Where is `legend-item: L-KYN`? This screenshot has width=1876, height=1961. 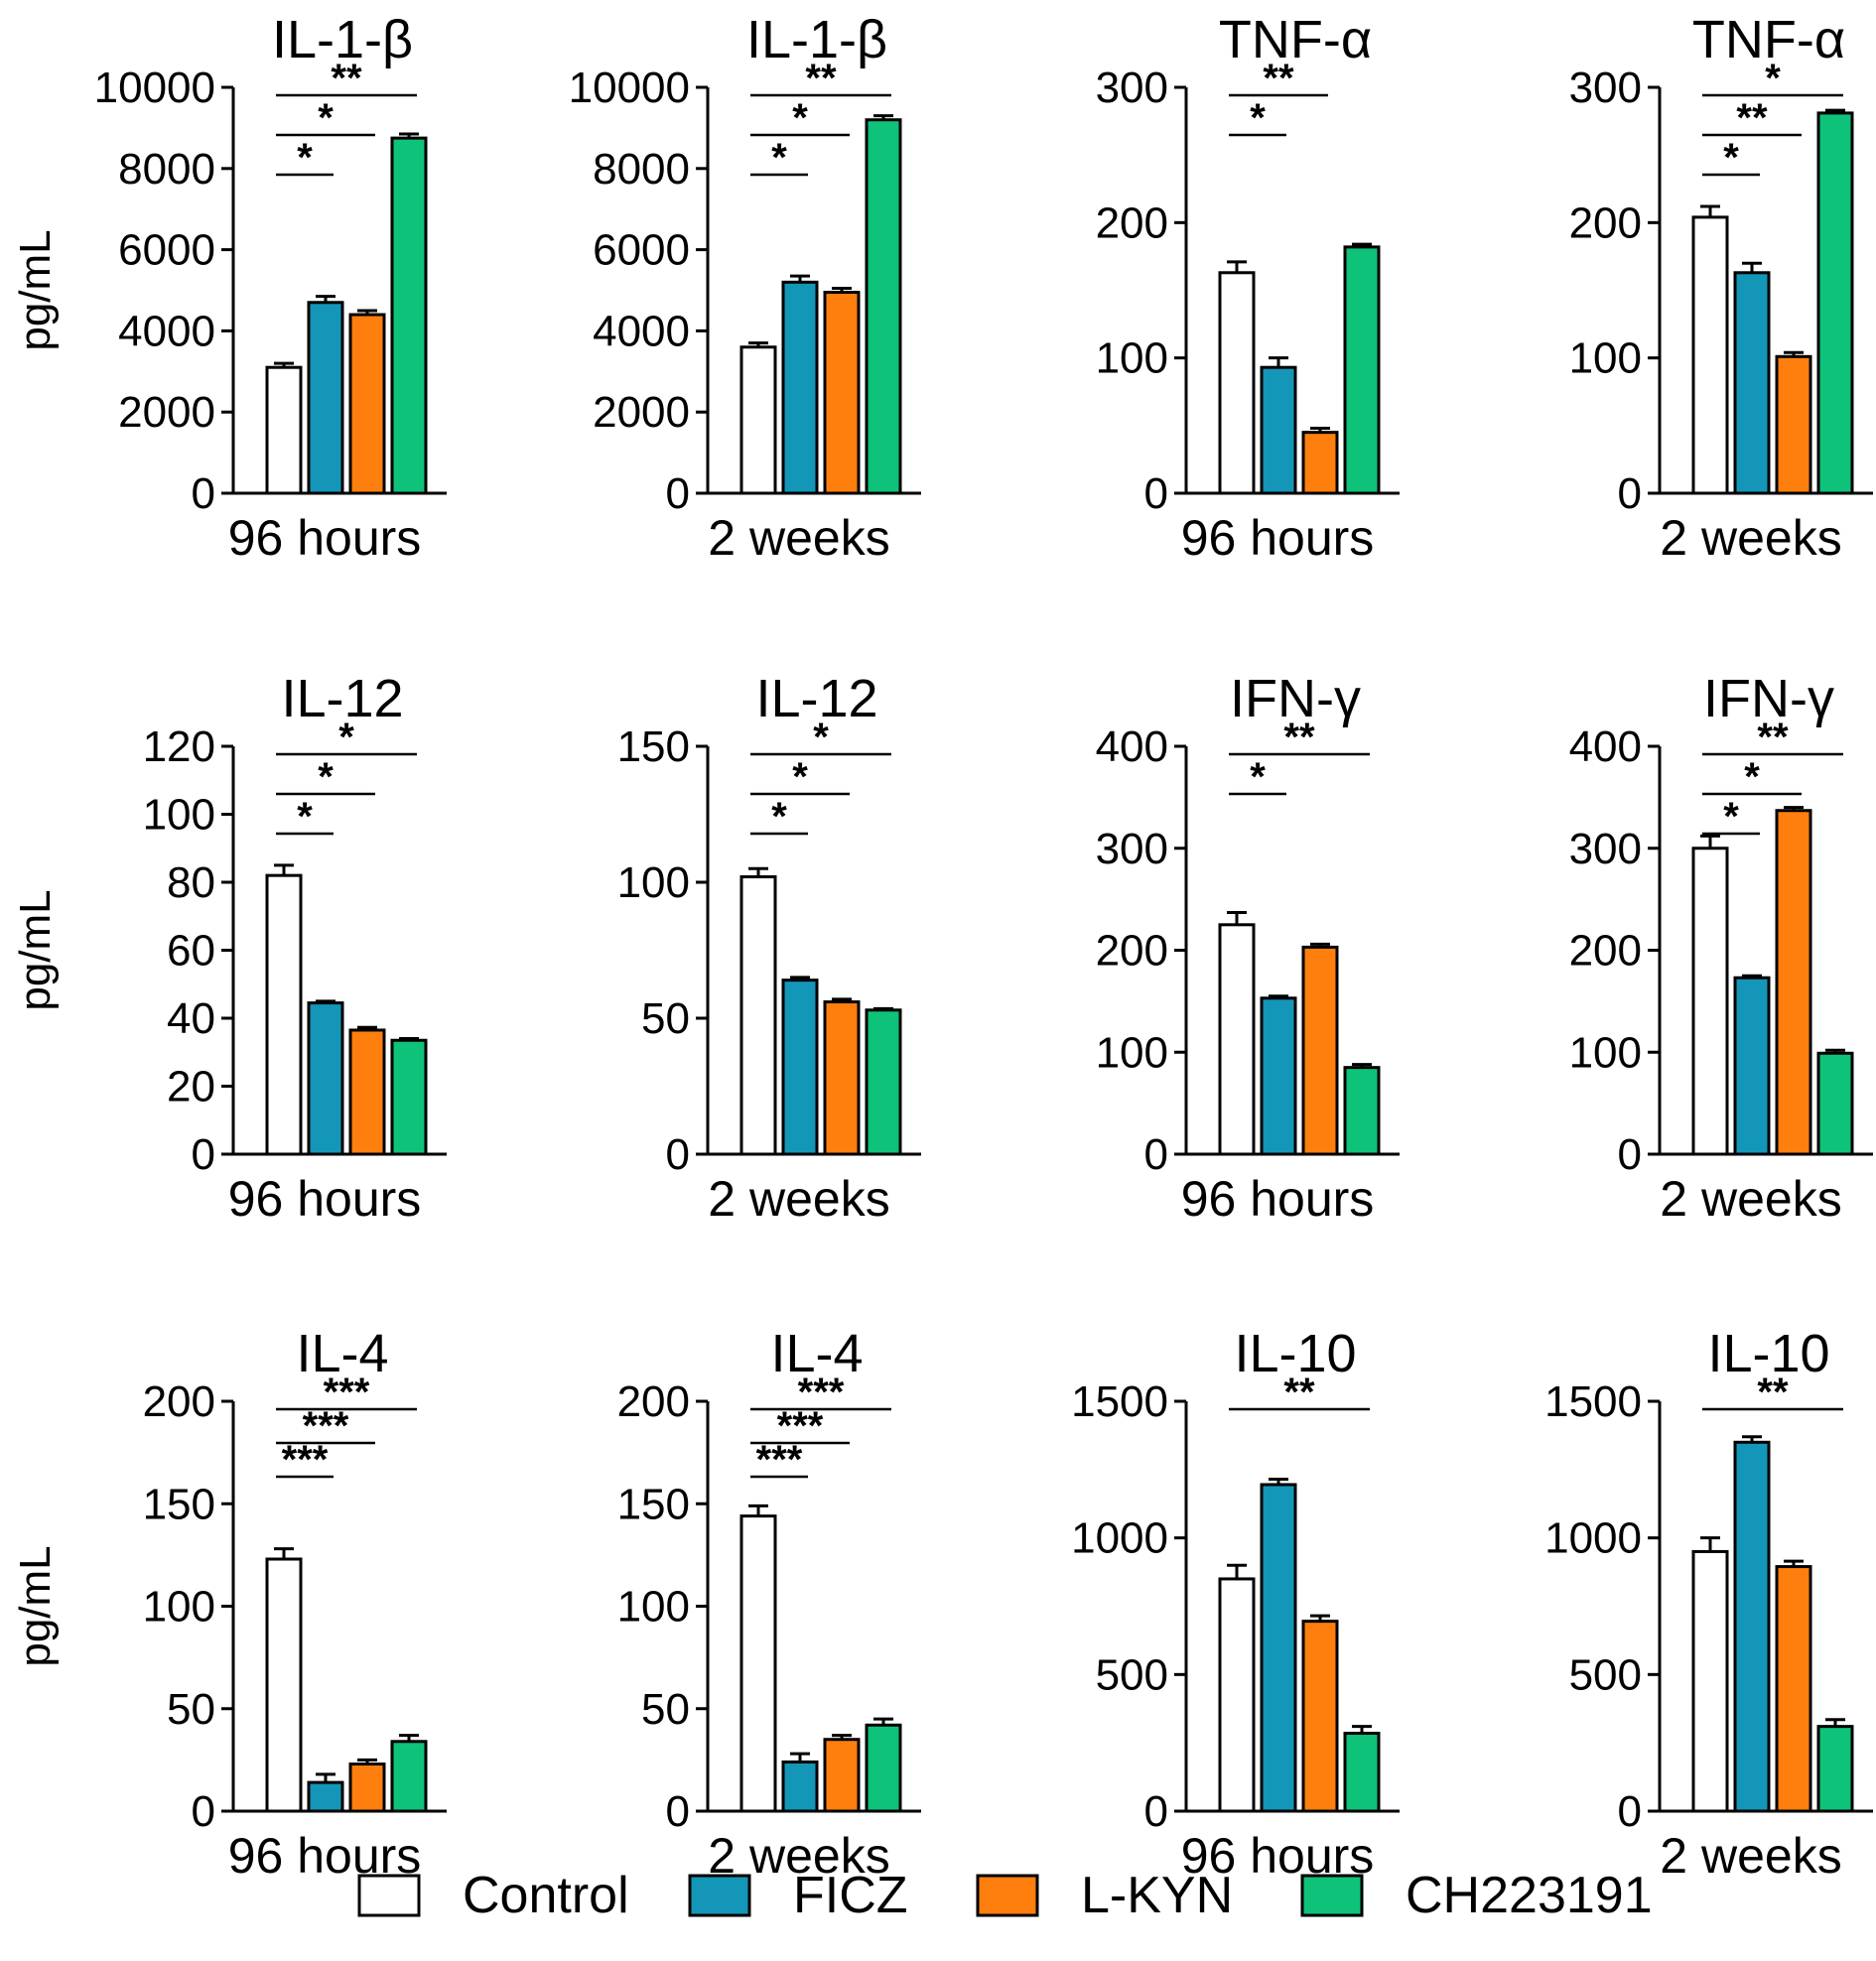 legend-item: L-KYN is located at coordinates (1104, 1896).